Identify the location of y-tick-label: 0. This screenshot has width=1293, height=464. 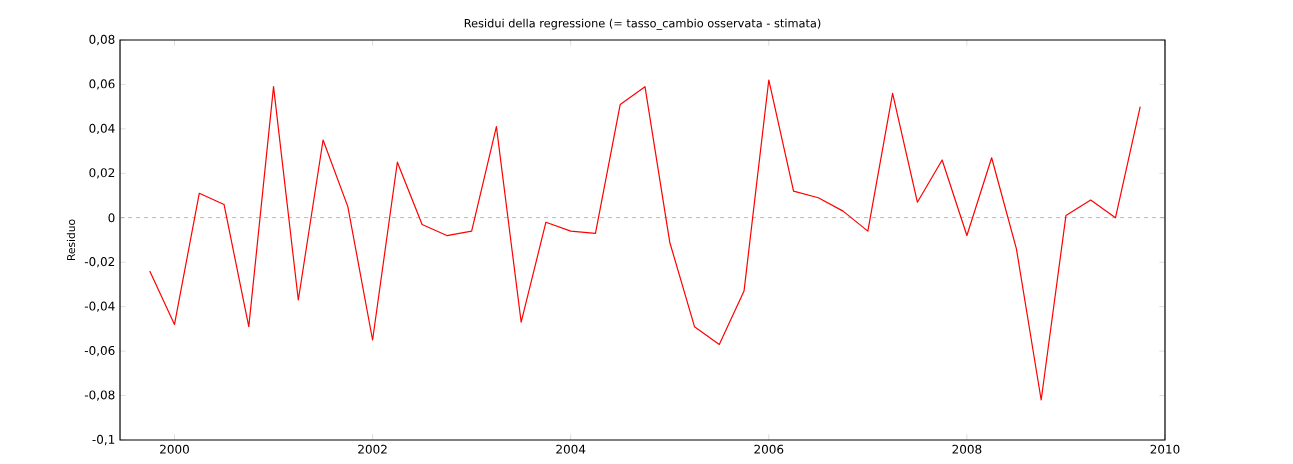
(111, 218).